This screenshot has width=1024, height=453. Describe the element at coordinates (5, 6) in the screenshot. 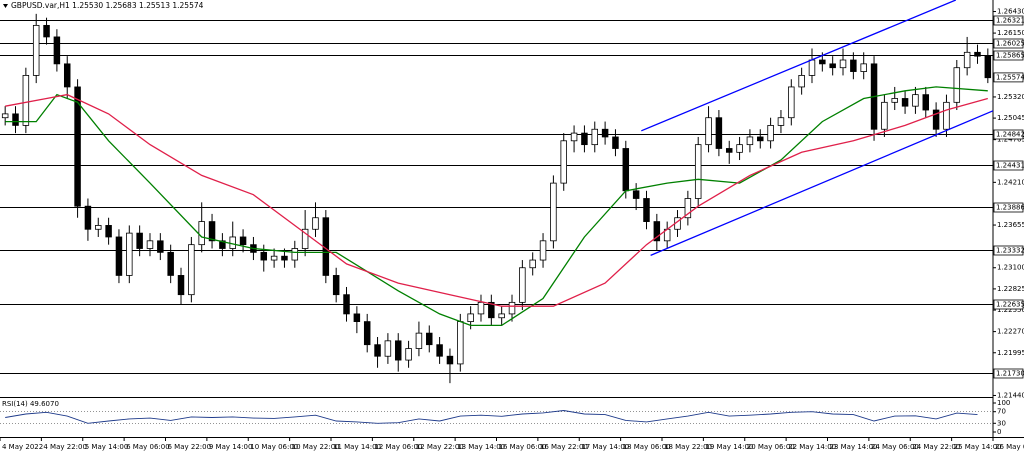

I see `menu-arrow` at that location.